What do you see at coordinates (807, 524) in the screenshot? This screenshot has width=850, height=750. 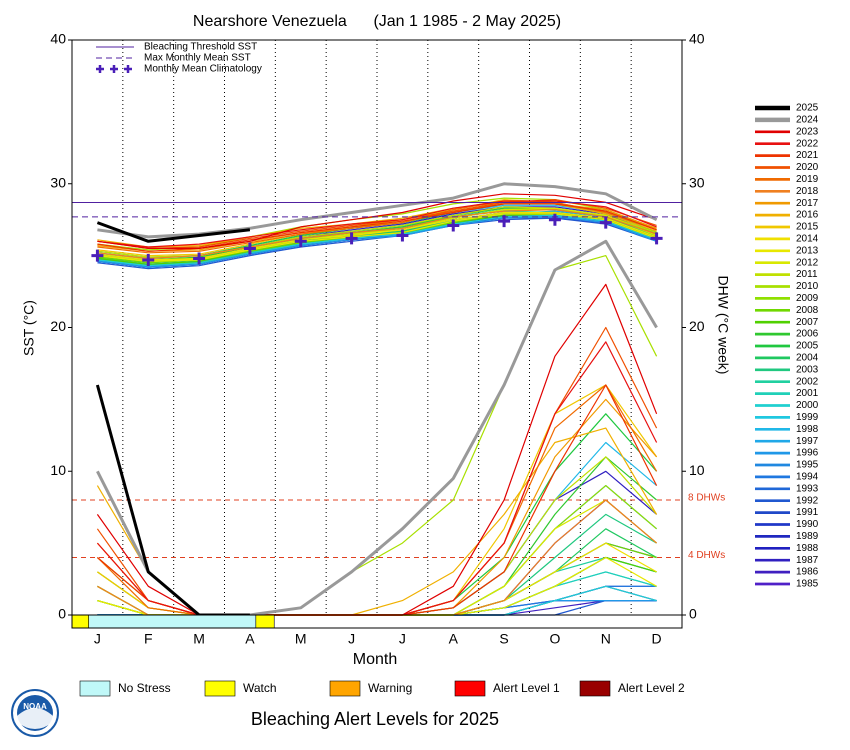 I see `legend-label: 1990` at bounding box center [807, 524].